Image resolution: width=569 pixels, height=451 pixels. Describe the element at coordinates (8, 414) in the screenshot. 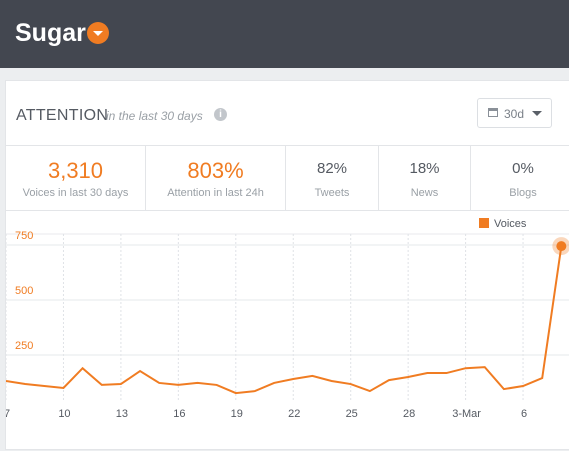

I see `x-tick-label: 7` at that location.